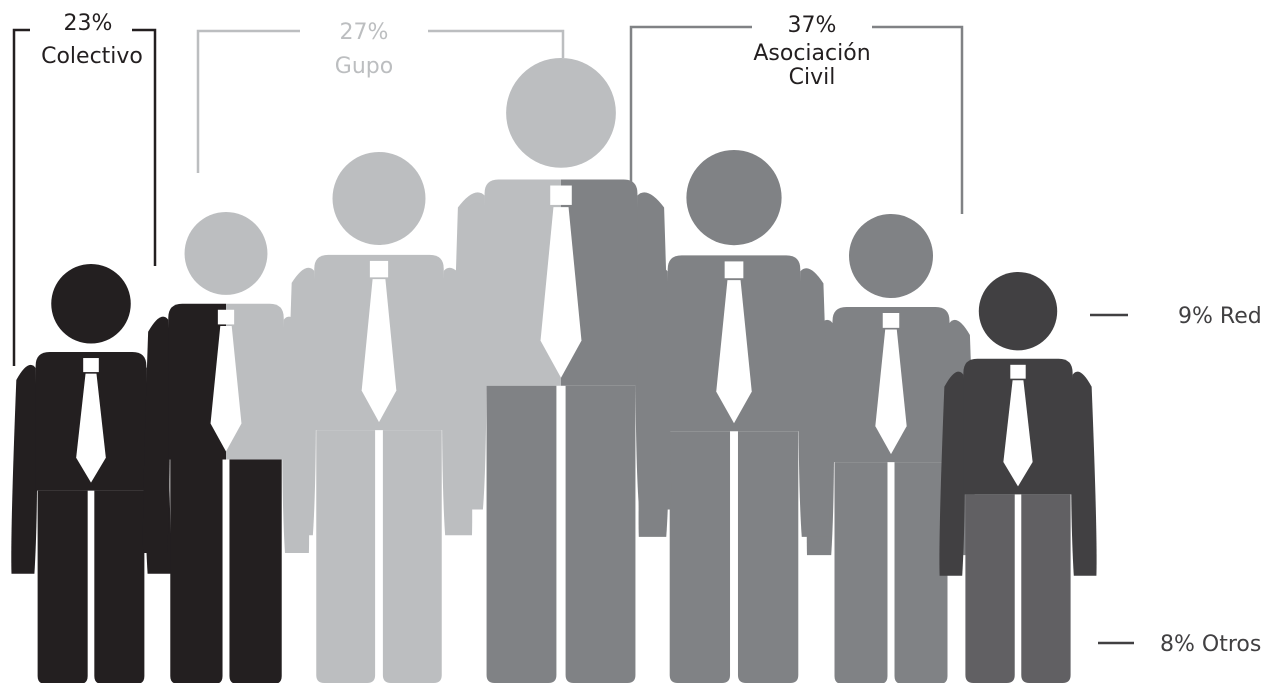 The width and height of the screenshot is (1273, 683). Describe the element at coordinates (226, 317) in the screenshot. I see `person-2-collar` at that location.